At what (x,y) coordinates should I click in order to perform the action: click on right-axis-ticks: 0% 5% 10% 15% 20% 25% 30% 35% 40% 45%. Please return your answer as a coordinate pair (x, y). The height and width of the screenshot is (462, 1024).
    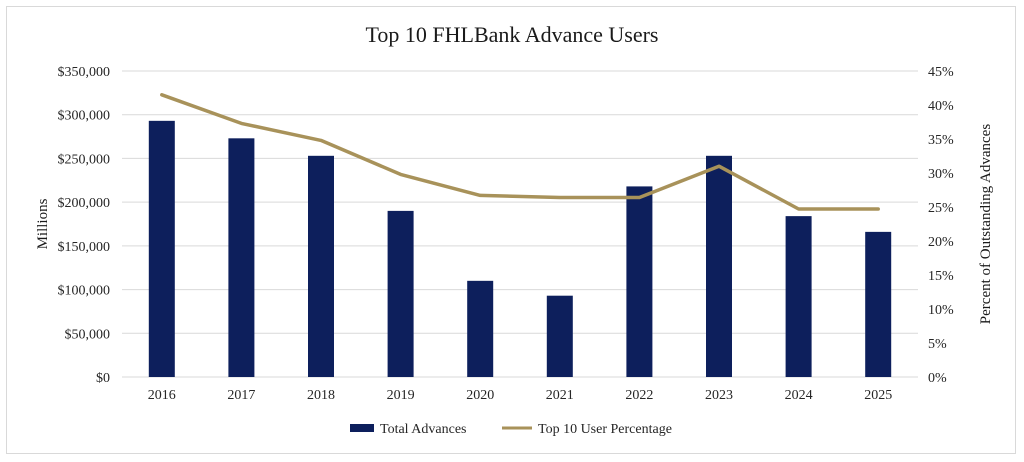
    Looking at the image, I should click on (941, 225).